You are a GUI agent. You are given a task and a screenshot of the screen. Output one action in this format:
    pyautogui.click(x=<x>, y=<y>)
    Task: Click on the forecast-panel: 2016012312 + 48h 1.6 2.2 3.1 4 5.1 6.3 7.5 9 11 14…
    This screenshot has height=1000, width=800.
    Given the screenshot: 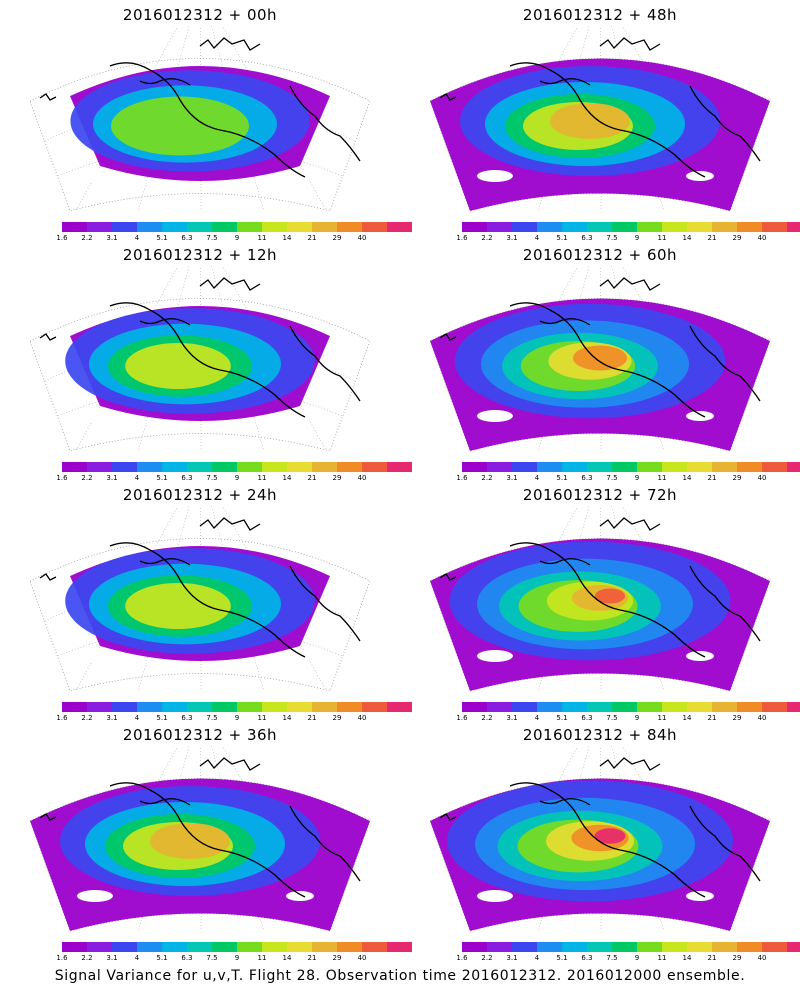 What is the action you would take?
    pyautogui.click(x=600, y=121)
    